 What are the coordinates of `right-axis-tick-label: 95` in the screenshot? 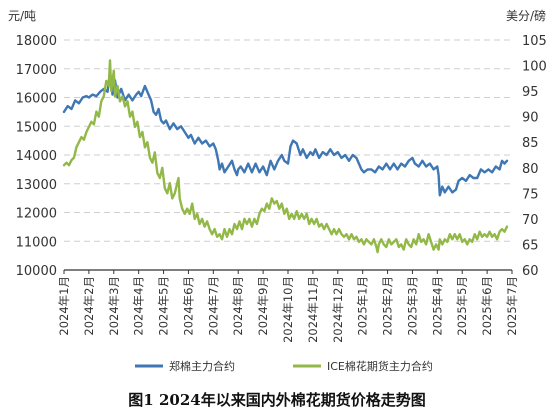 It's located at (530, 92).